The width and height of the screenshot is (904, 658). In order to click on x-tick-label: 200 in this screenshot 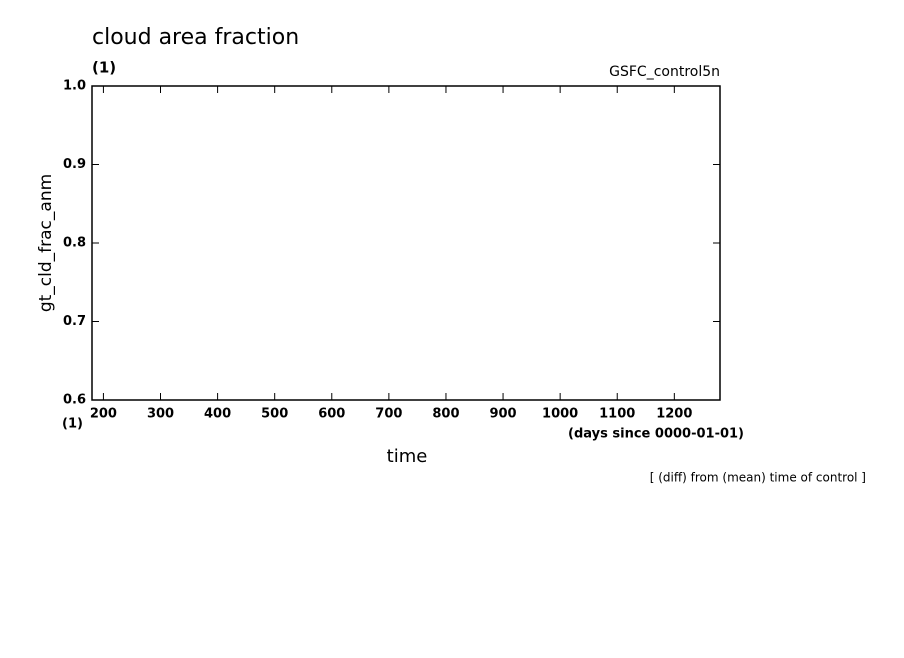, I will do `click(103, 414)`.